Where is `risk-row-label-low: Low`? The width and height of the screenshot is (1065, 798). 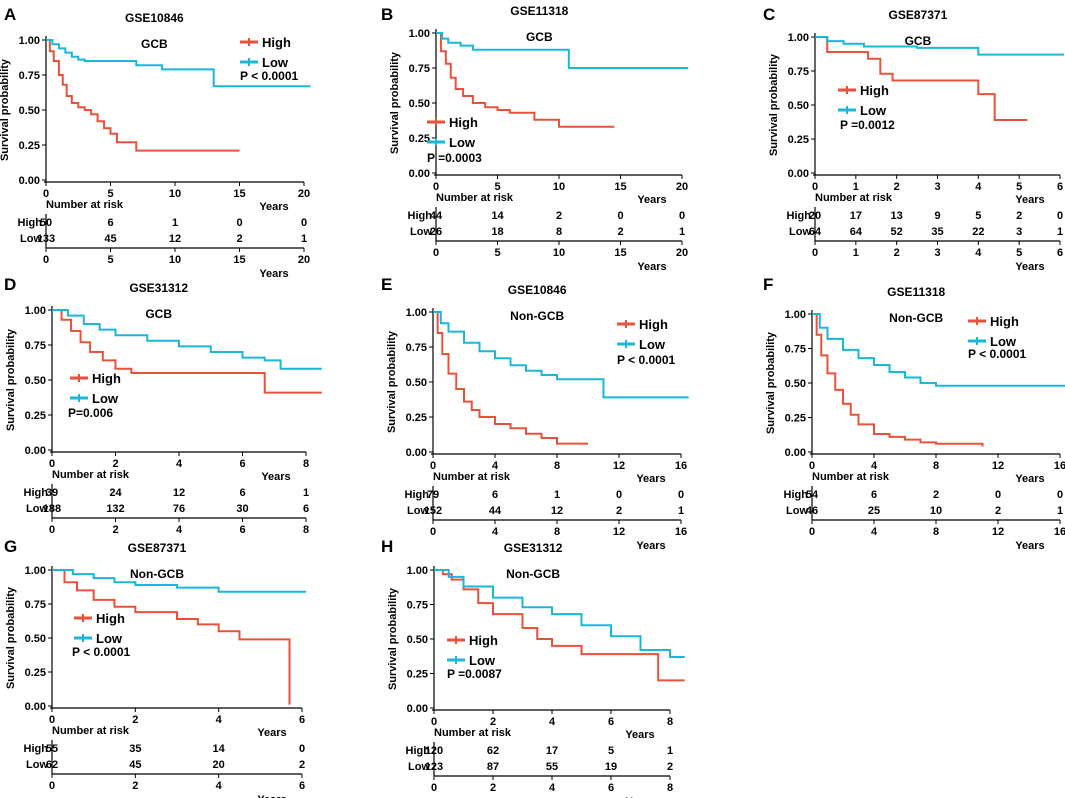
risk-row-label-low: Low is located at coordinates (31, 239).